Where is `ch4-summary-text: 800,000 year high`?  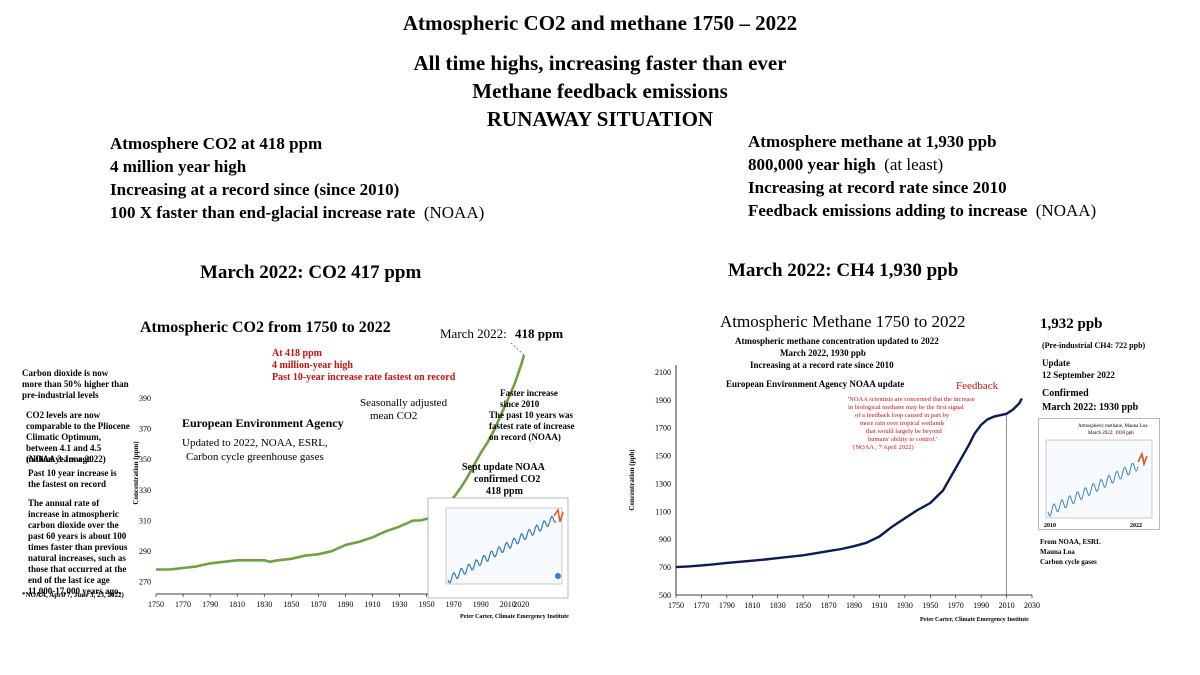
ch4-summary-text: 800,000 year high is located at coordinates (812, 164).